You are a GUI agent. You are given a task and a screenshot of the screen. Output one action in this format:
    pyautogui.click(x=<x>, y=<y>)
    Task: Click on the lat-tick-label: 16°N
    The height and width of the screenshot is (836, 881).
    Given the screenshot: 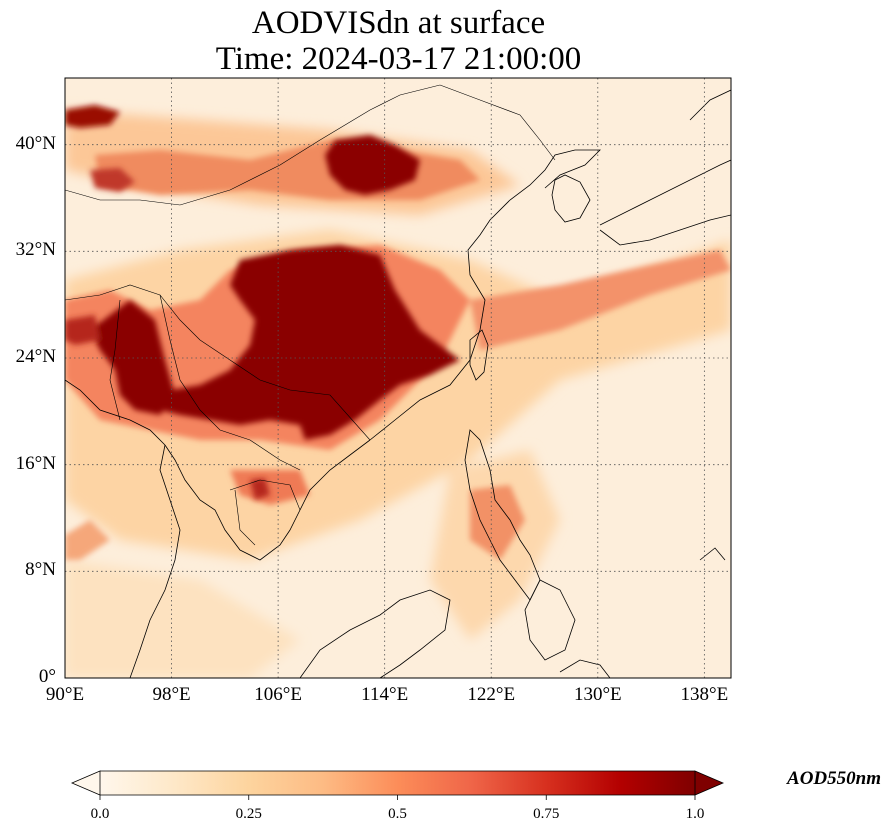 What is the action you would take?
    pyautogui.click(x=35, y=463)
    